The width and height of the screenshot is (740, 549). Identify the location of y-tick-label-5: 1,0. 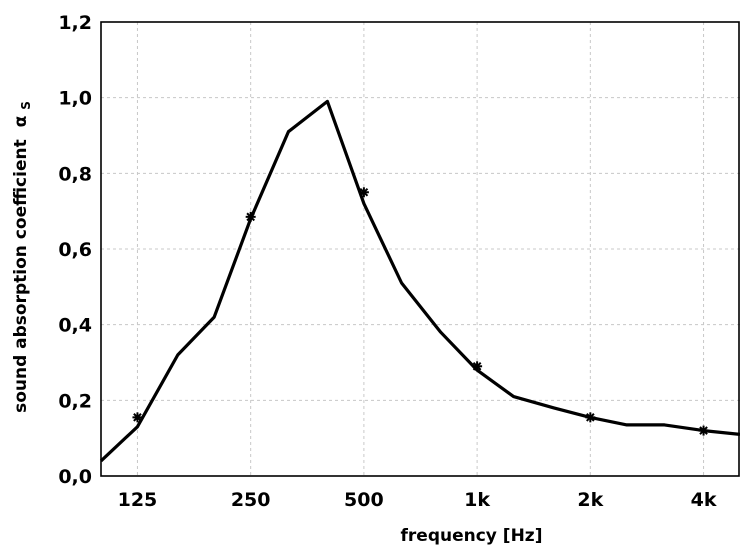
(75, 99).